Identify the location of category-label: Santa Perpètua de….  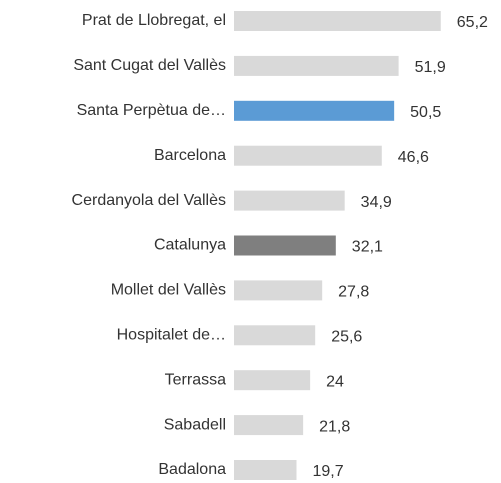
(151, 110).